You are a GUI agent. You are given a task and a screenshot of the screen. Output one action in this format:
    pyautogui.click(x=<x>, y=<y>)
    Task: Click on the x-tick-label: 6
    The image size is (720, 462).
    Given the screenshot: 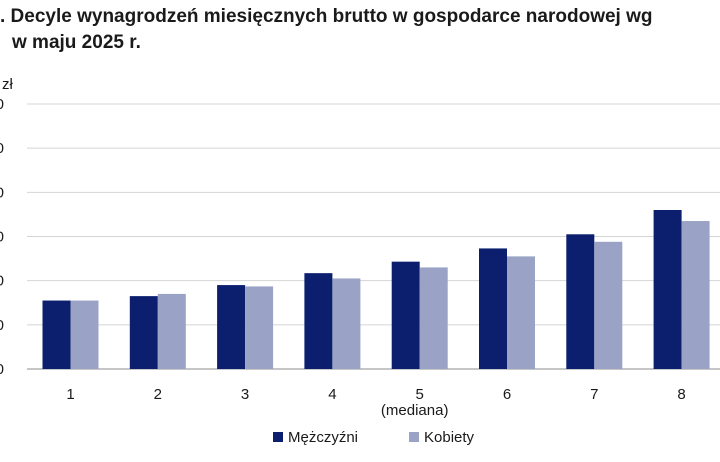 What is the action you would take?
    pyautogui.click(x=507, y=394)
    